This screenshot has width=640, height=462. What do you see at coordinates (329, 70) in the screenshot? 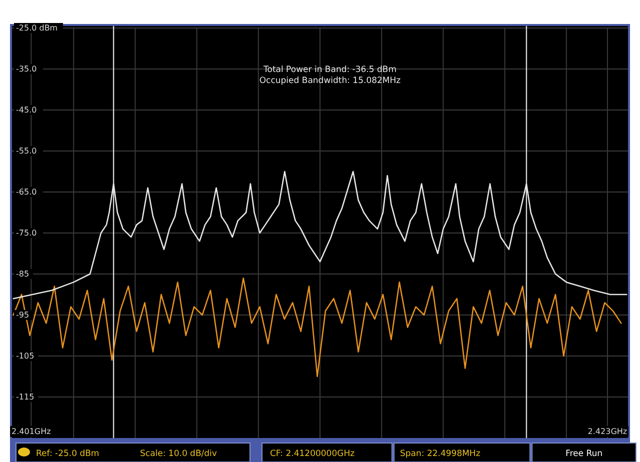
I see `annotation: Total Power in Band: -36.5 dBm` at bounding box center [329, 70].